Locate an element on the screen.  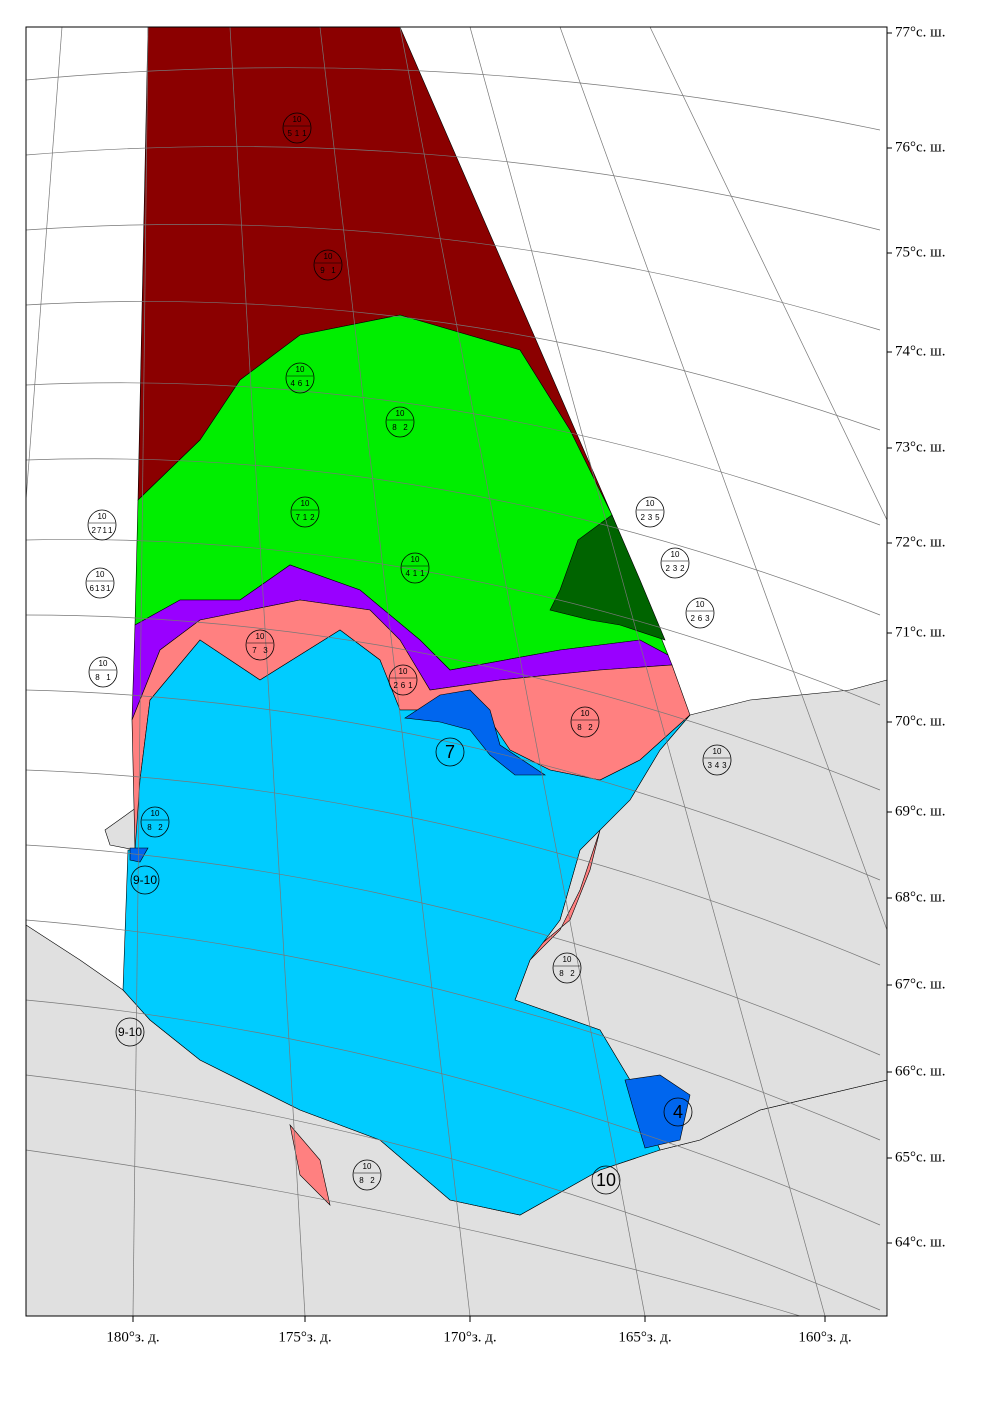
lat-label: 66°с. ш. is located at coordinates (920, 1071).